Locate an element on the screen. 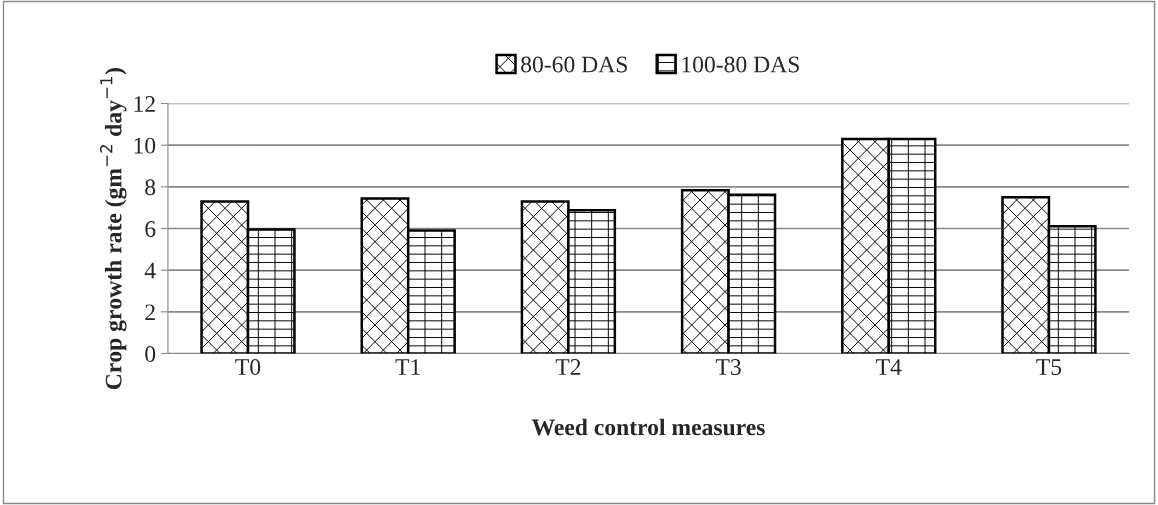 The height and width of the screenshot is (505, 1158). x-tick-label: T5 is located at coordinates (1049, 367).